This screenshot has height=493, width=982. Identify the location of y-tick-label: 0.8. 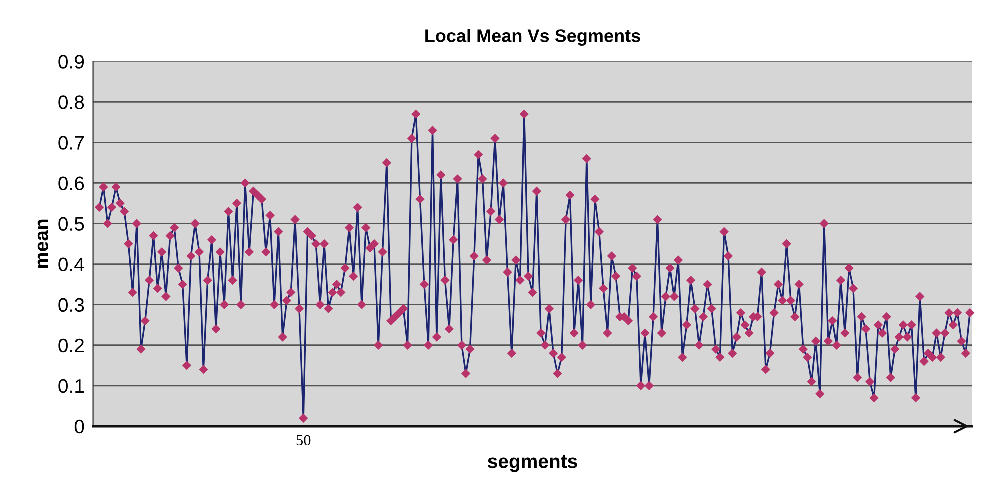
(71, 103).